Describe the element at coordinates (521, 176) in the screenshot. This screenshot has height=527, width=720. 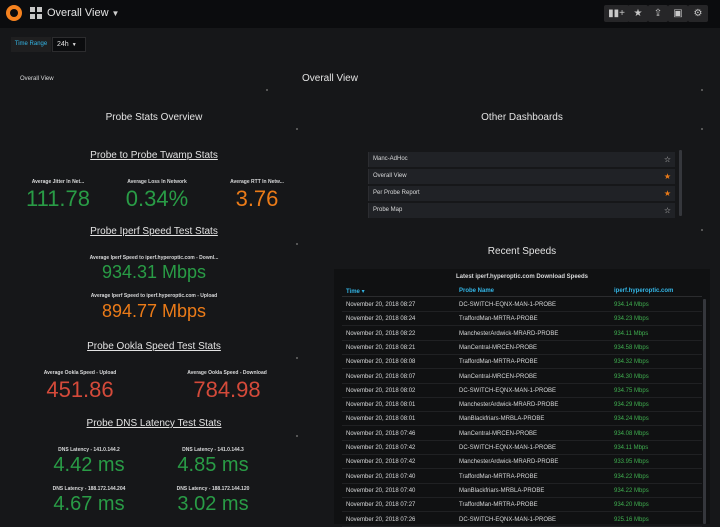
I see `dashboard-link-overall-view: Overall View ★` at that location.